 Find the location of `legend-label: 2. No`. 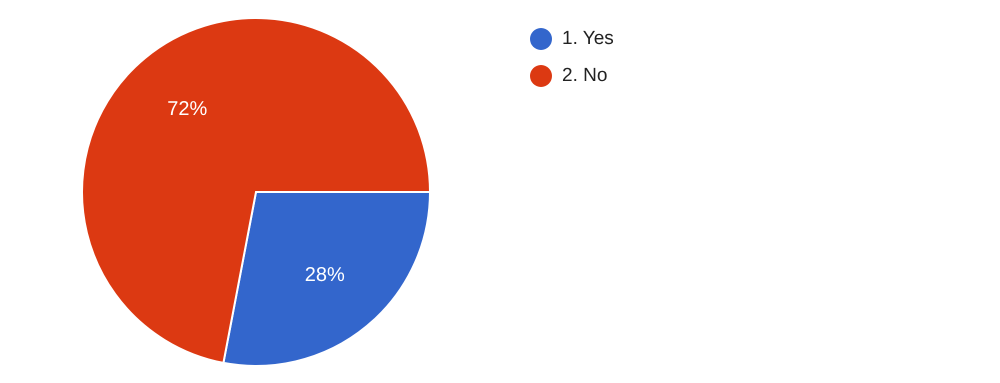

legend-label: 2. No is located at coordinates (585, 75).